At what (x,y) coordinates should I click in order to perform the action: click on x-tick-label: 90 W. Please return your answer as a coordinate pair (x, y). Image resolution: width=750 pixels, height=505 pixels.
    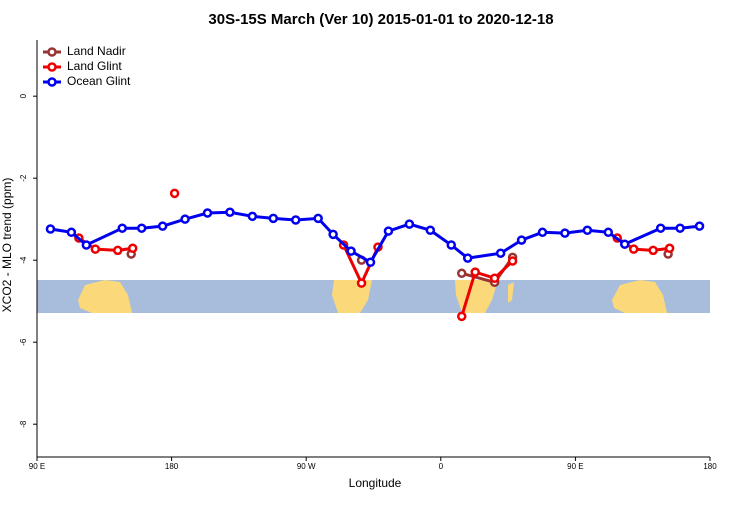
    Looking at the image, I should click on (306, 466).